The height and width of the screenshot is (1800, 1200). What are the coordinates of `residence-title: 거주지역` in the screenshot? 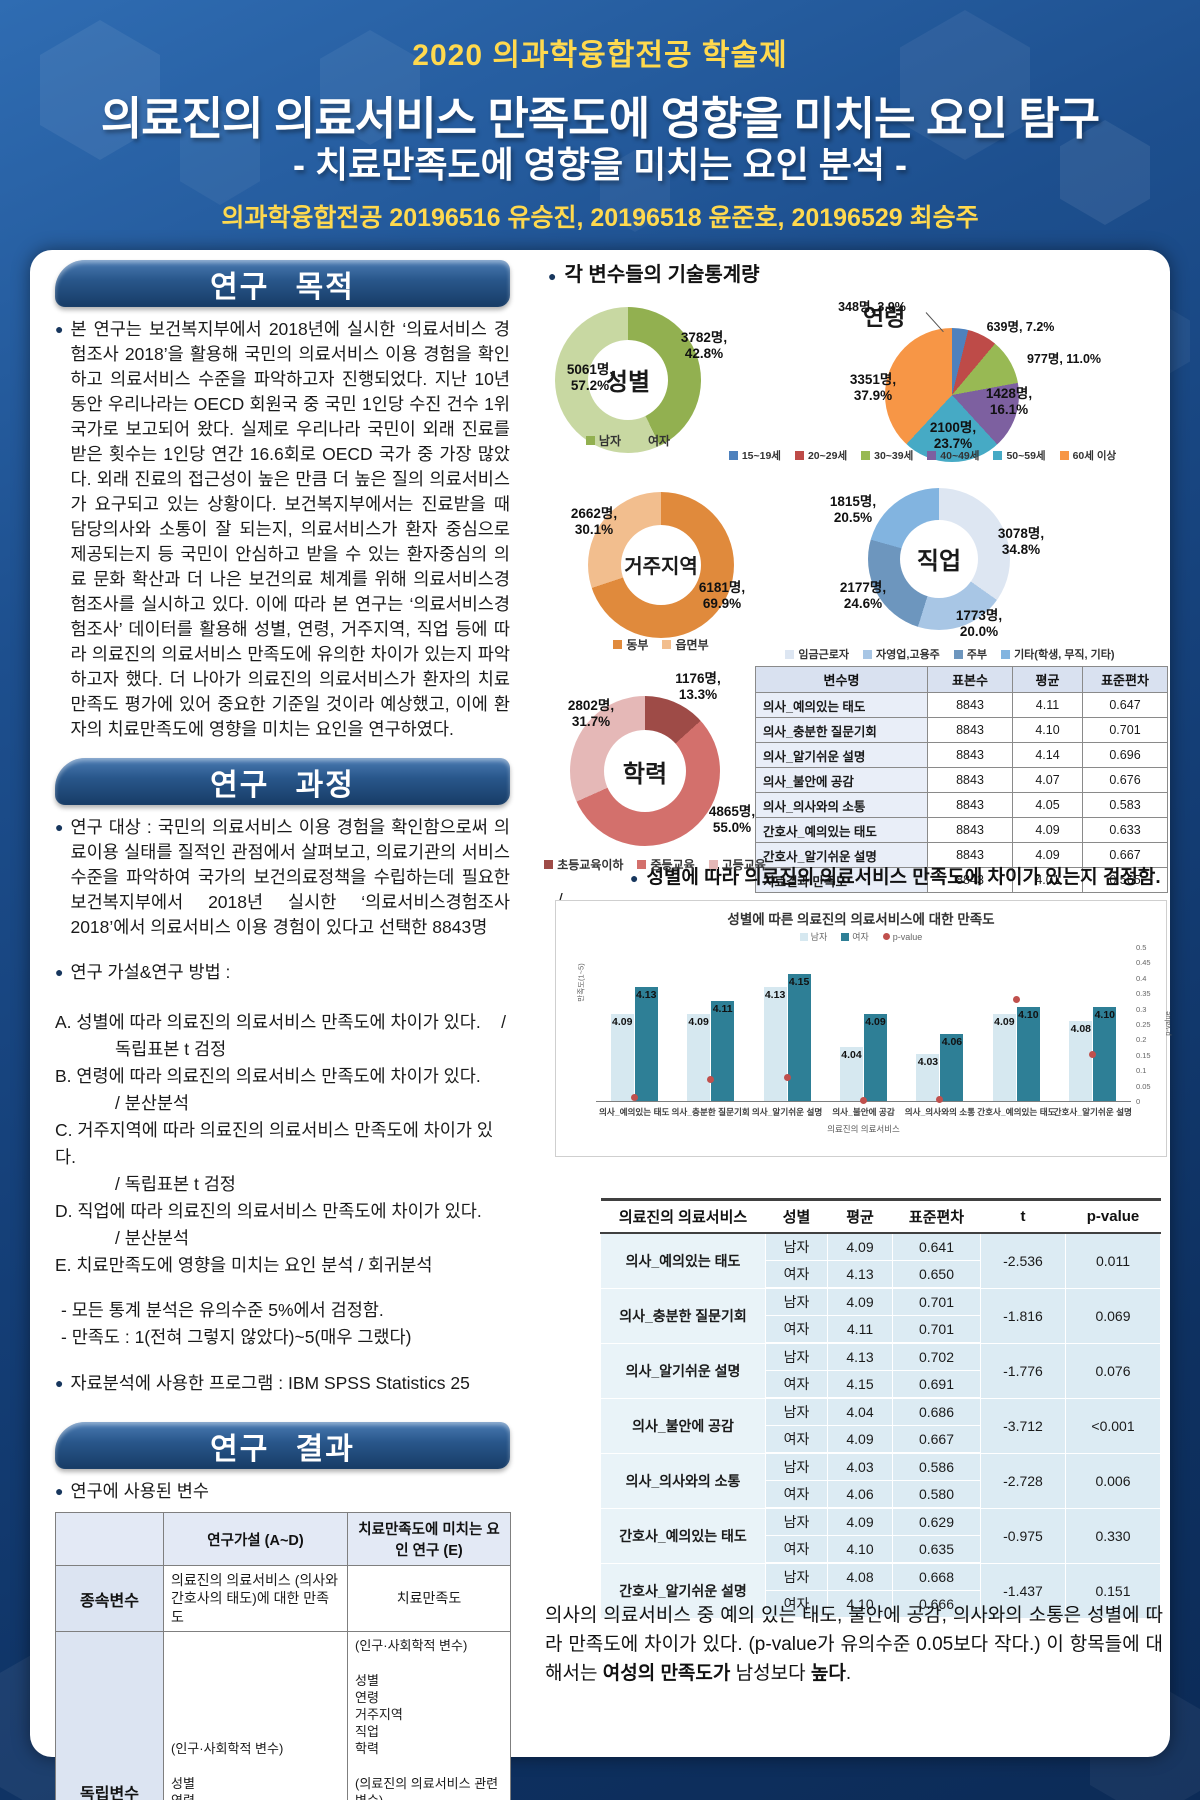 It's located at (661, 567).